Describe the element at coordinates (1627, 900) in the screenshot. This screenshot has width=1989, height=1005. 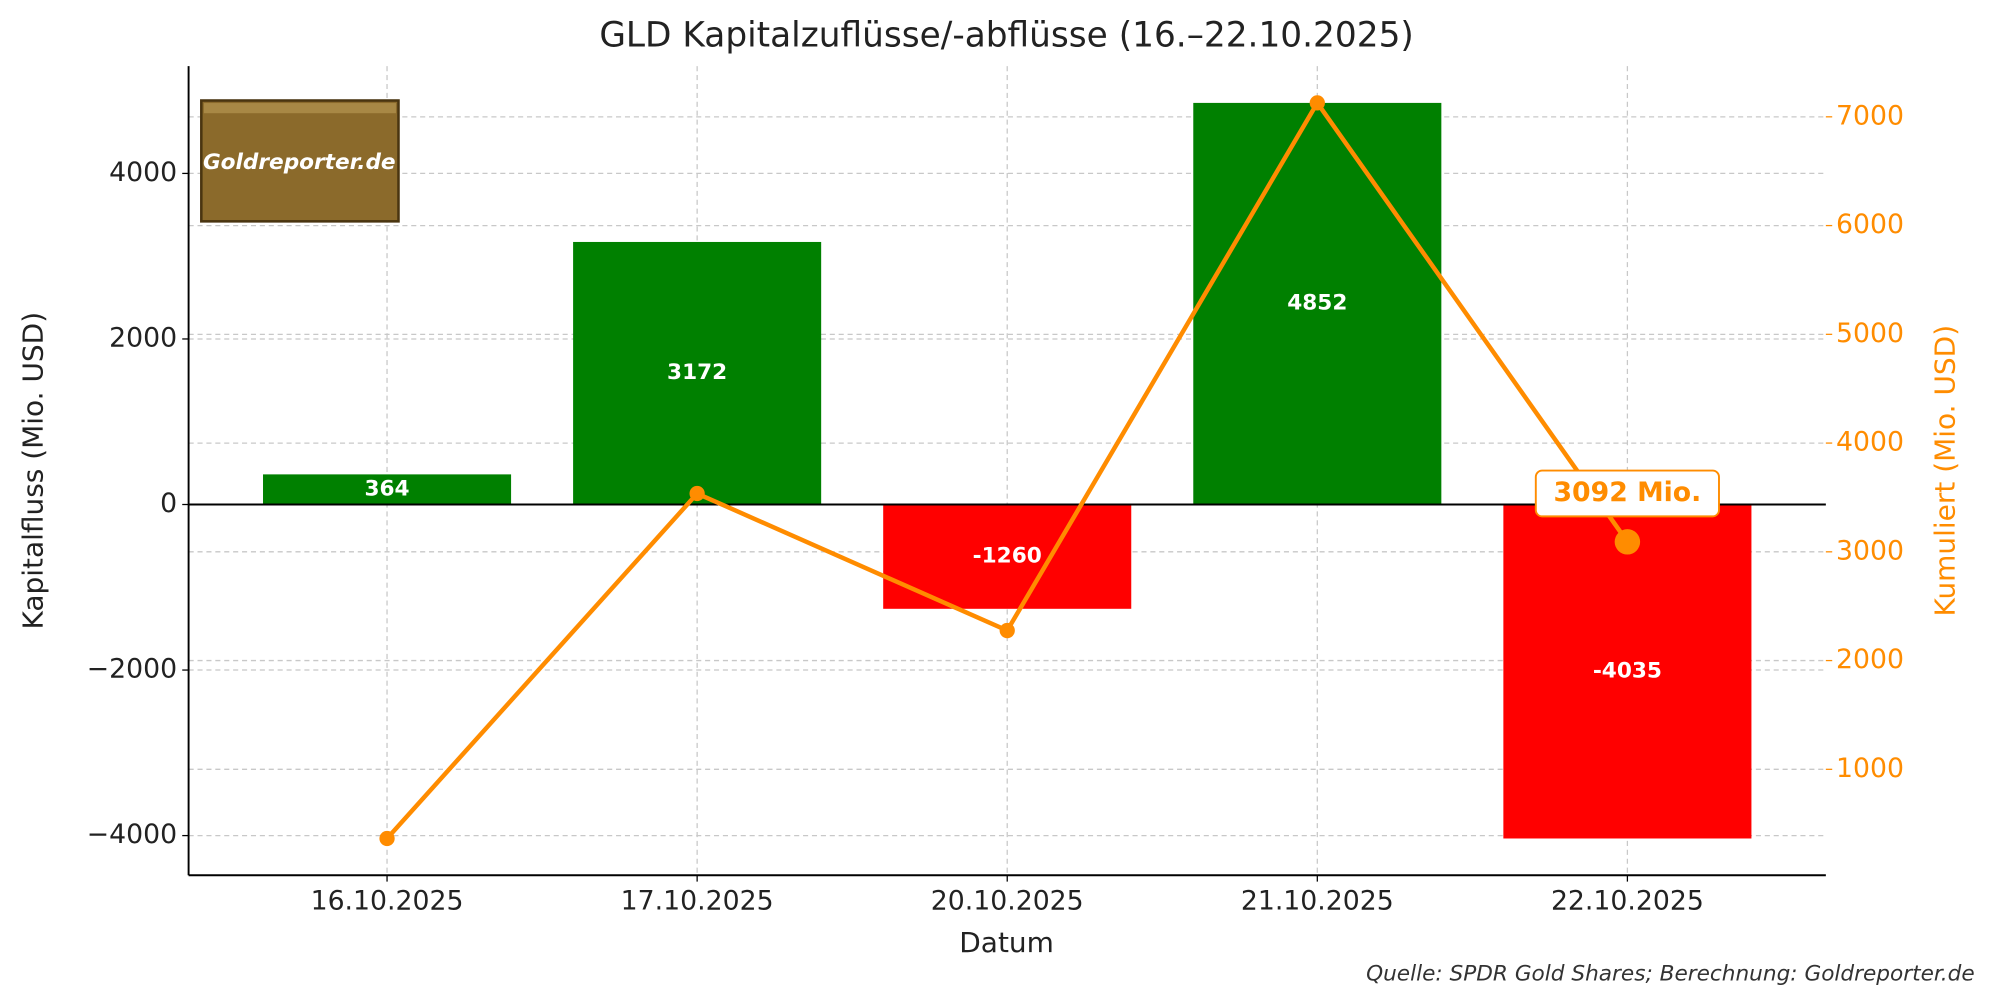
I see `x-tick-label: 22.10.2025` at that location.